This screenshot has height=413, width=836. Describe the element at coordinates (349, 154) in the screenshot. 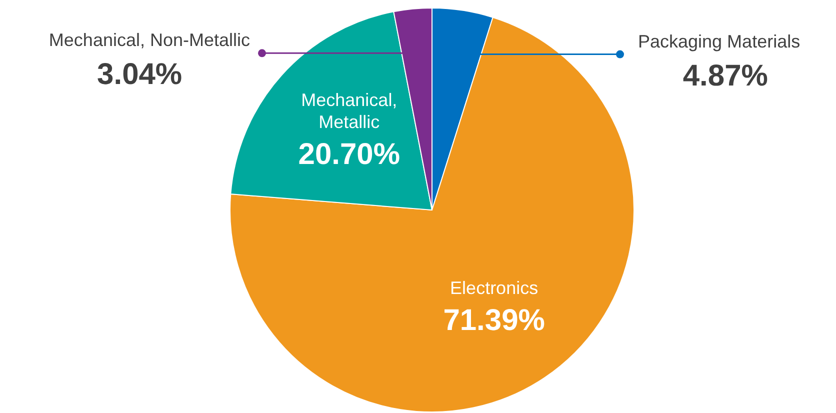

I see `data-label: 20.70%` at that location.